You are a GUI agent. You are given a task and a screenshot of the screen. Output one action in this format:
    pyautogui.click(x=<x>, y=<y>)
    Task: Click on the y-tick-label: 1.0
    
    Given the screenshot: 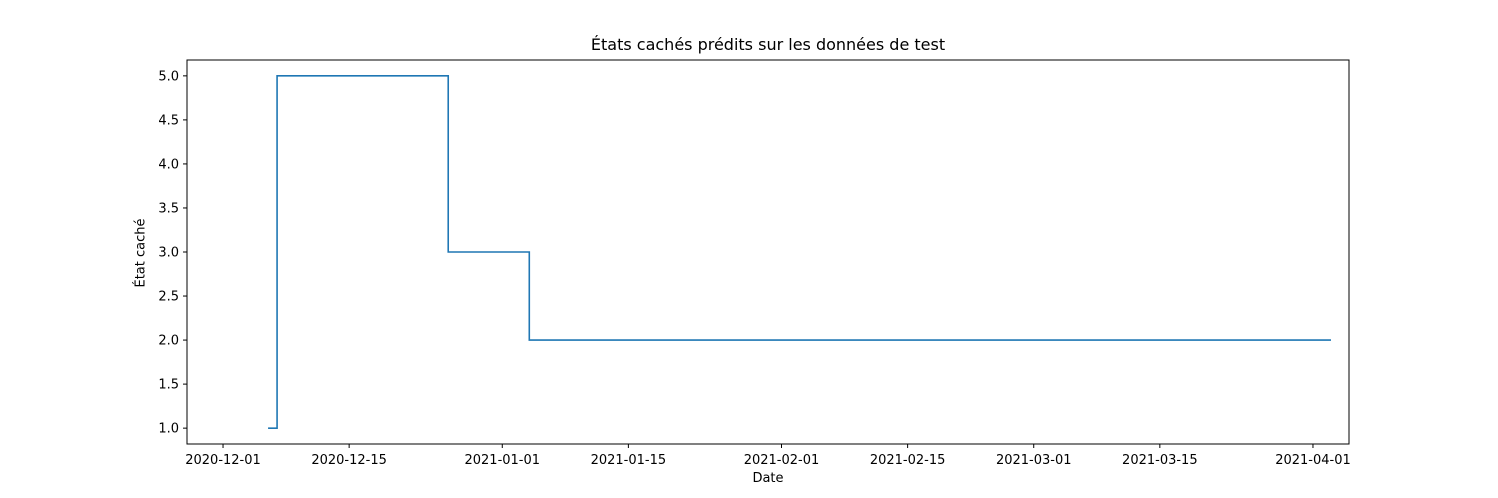 What is the action you would take?
    pyautogui.click(x=168, y=429)
    